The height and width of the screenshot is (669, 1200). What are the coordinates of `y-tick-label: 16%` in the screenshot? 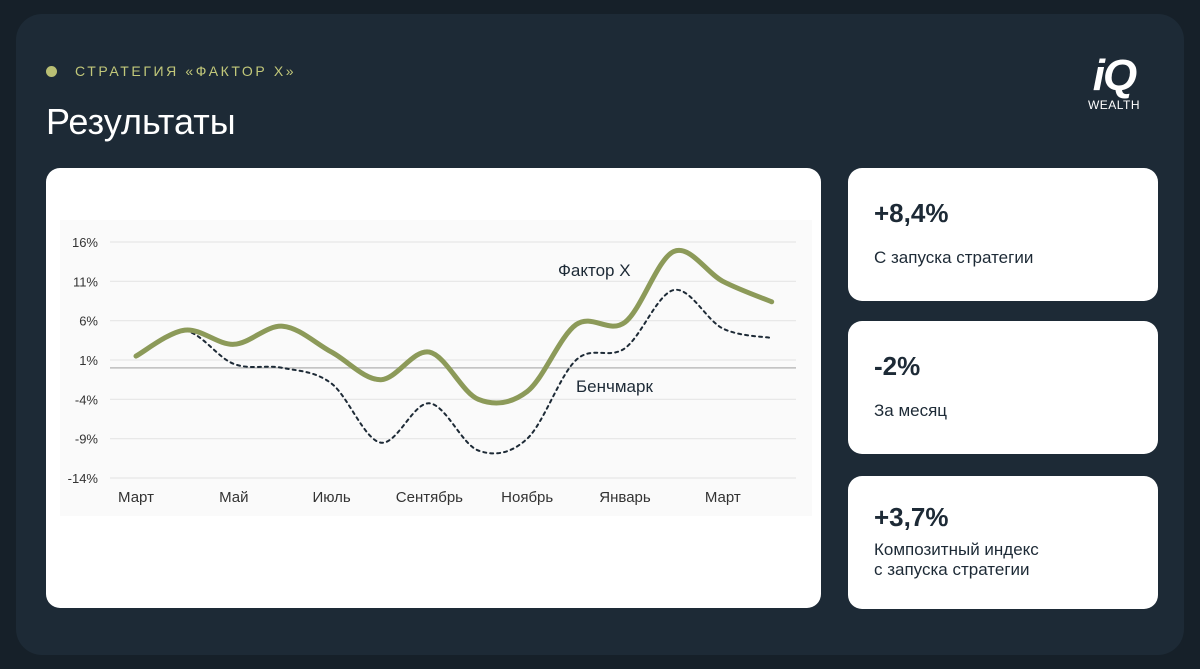 It's located at (85, 242).